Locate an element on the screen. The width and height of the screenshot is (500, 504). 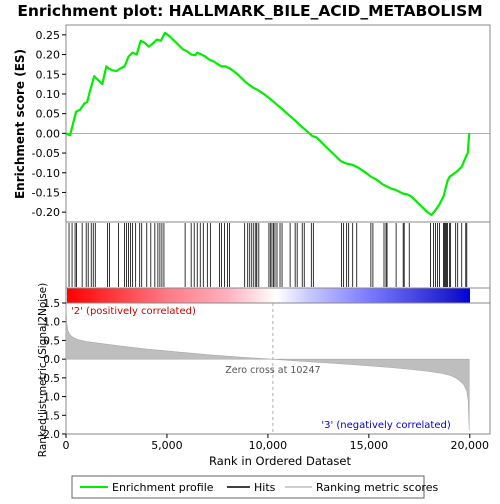
x-tick-label: 0 is located at coordinates (66, 445).